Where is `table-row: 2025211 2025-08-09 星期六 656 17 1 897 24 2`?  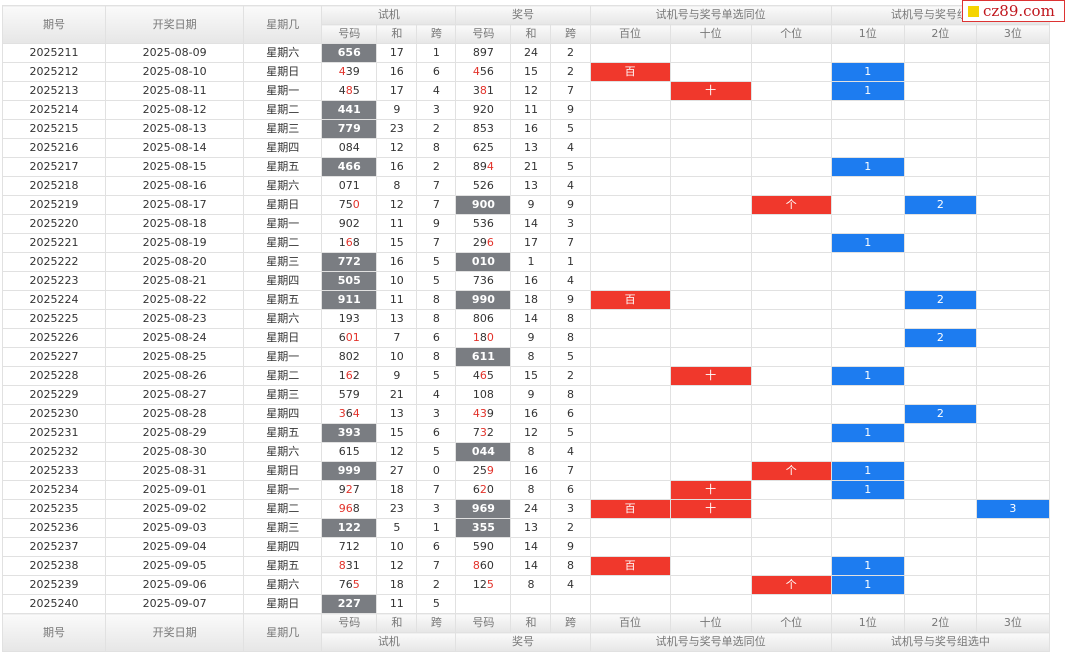 table-row: 2025211 2025-08-09 星期六 656 17 1 897 24 2 is located at coordinates (526, 53).